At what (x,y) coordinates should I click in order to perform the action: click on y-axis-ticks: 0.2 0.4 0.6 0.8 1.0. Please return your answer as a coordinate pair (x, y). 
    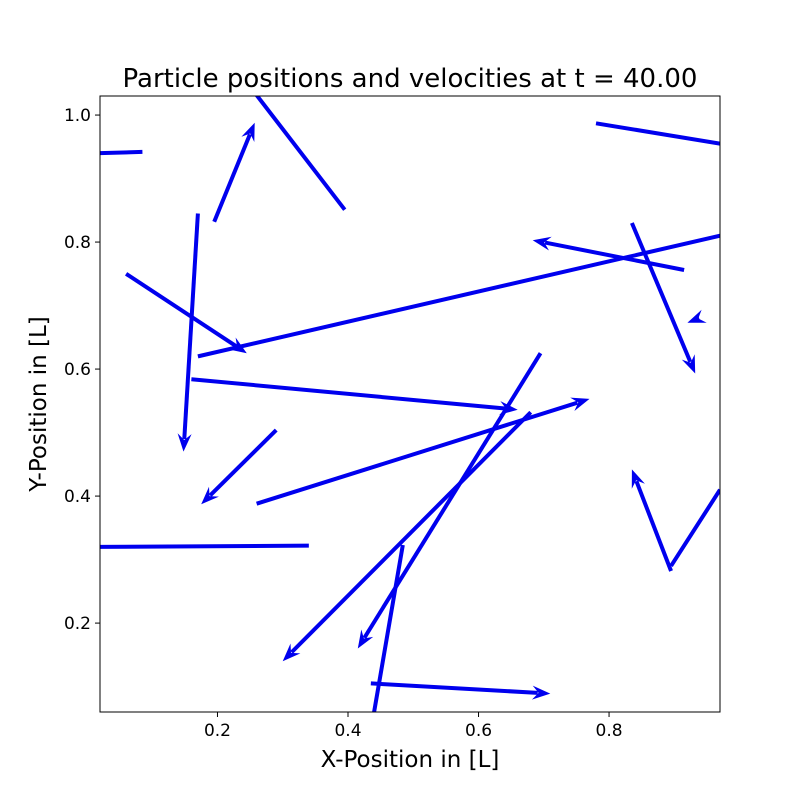
    Looking at the image, I should click on (82, 370).